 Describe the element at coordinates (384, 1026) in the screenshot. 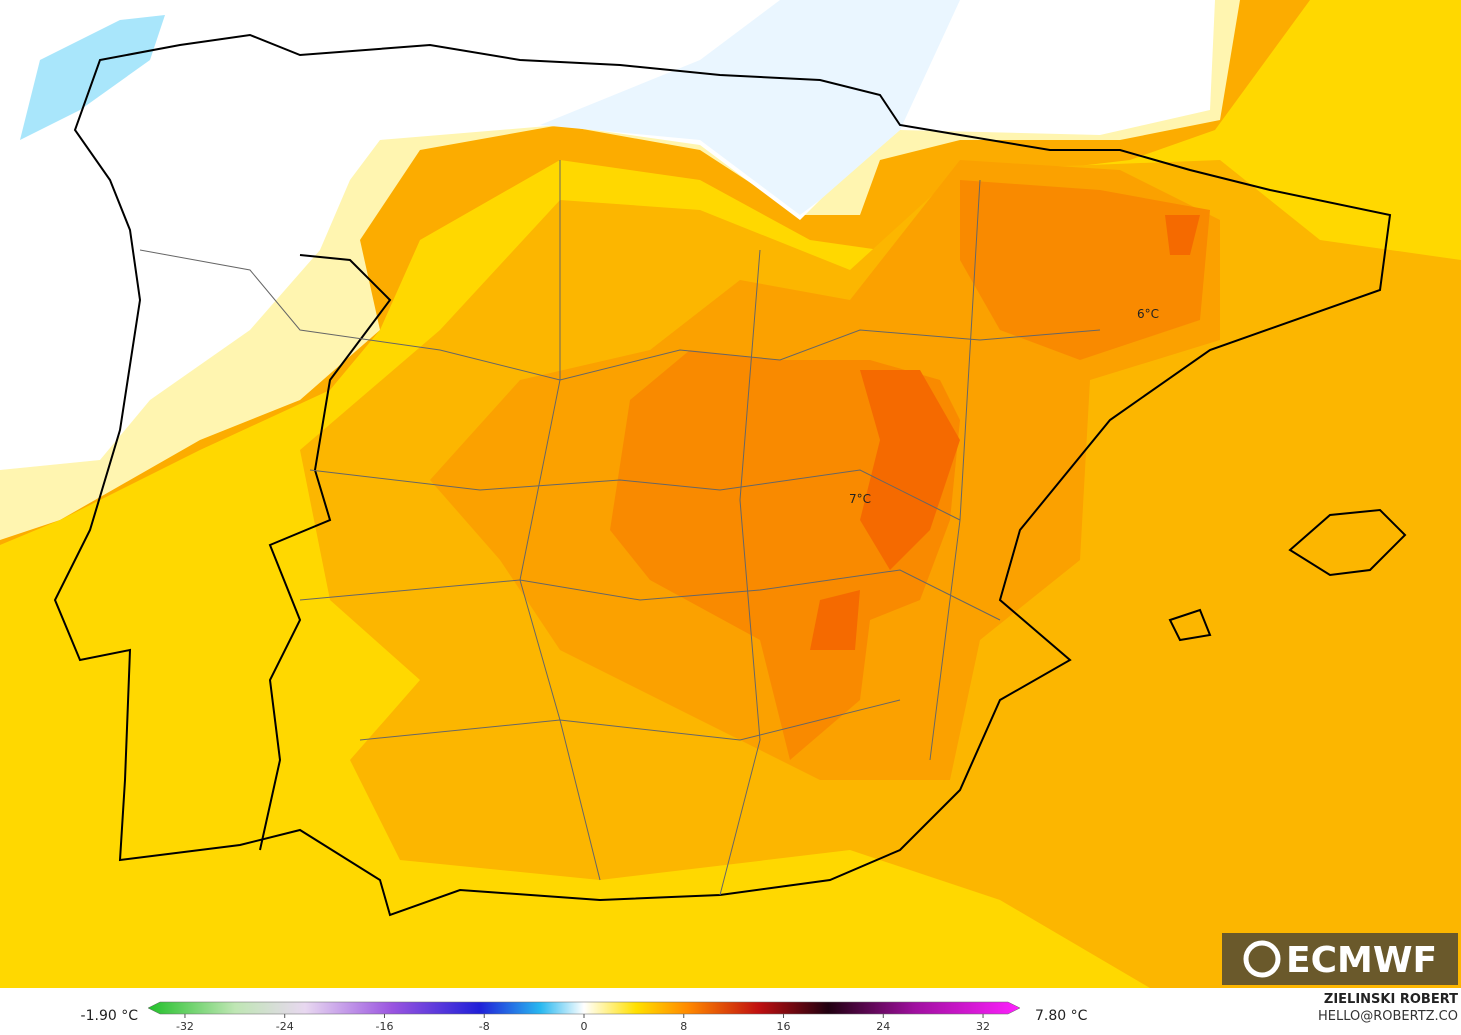

I see `colorbar-tick-label: -16` at that location.